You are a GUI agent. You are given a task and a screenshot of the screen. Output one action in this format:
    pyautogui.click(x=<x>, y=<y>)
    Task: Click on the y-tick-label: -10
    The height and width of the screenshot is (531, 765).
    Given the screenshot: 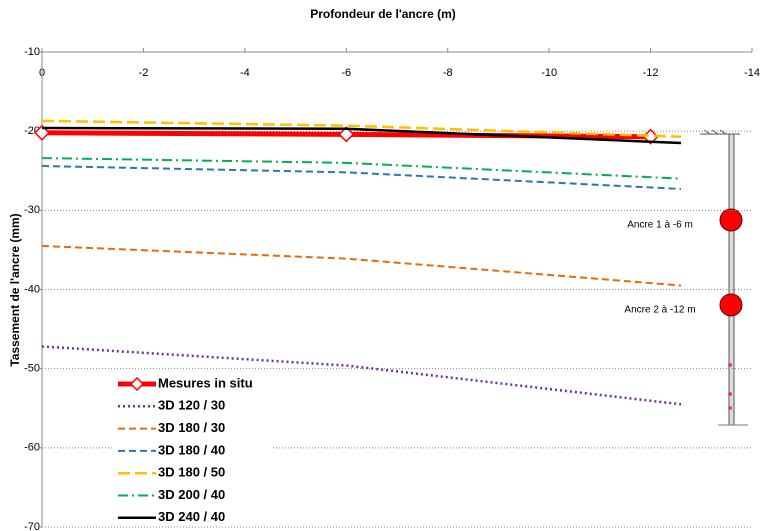 What is the action you would take?
    pyautogui.click(x=32, y=52)
    